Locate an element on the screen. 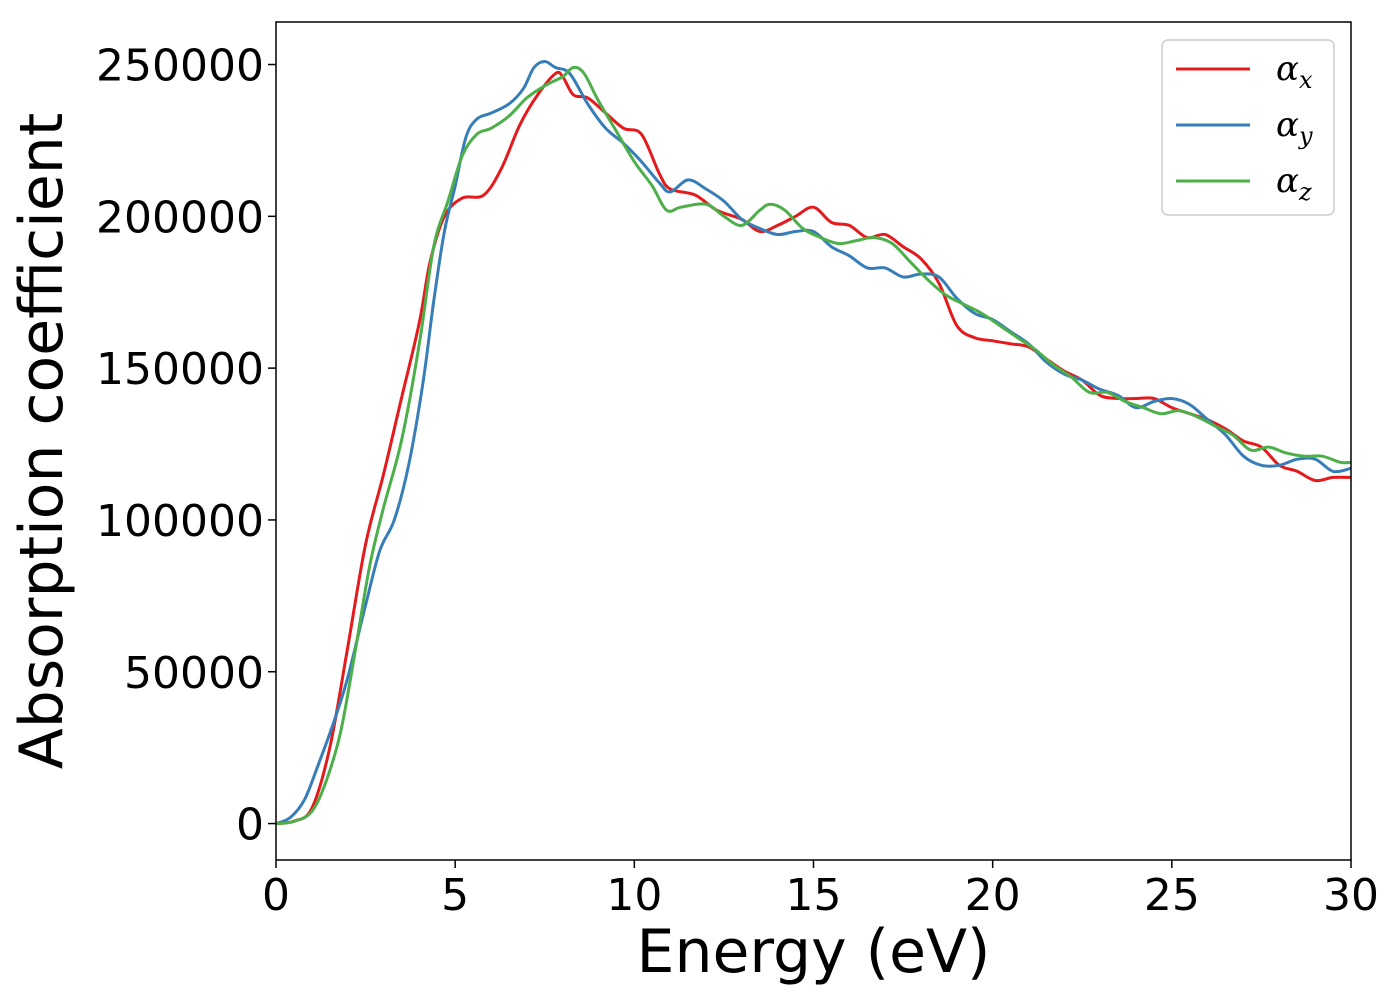 This screenshot has height=1000, width=1400. legend-subscript: z is located at coordinates (1305, 192).